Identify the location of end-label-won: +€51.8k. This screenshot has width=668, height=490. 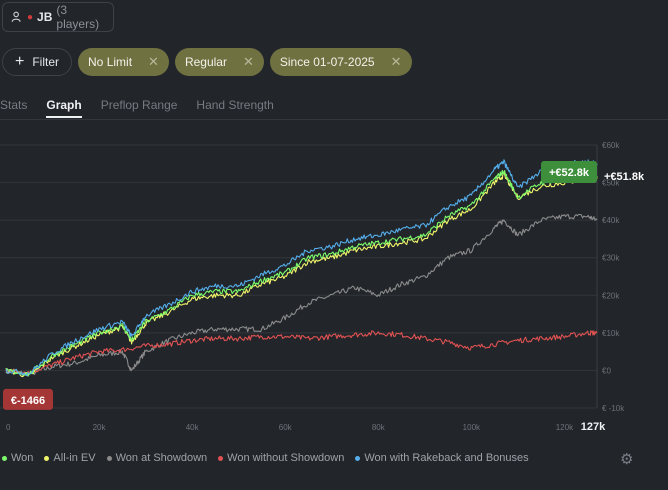
(624, 177).